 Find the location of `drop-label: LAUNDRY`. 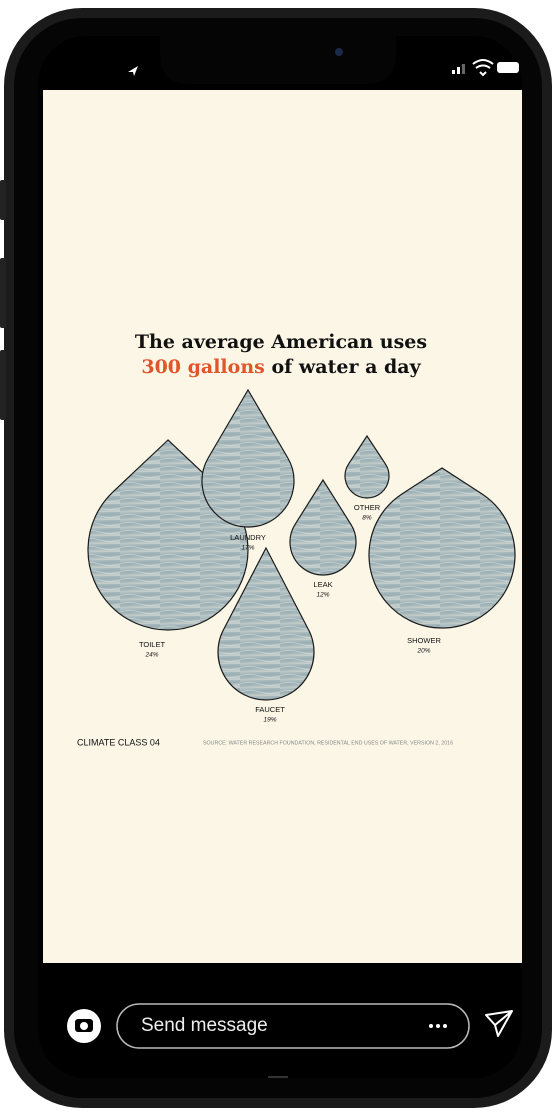

drop-label: LAUNDRY is located at coordinates (248, 537).